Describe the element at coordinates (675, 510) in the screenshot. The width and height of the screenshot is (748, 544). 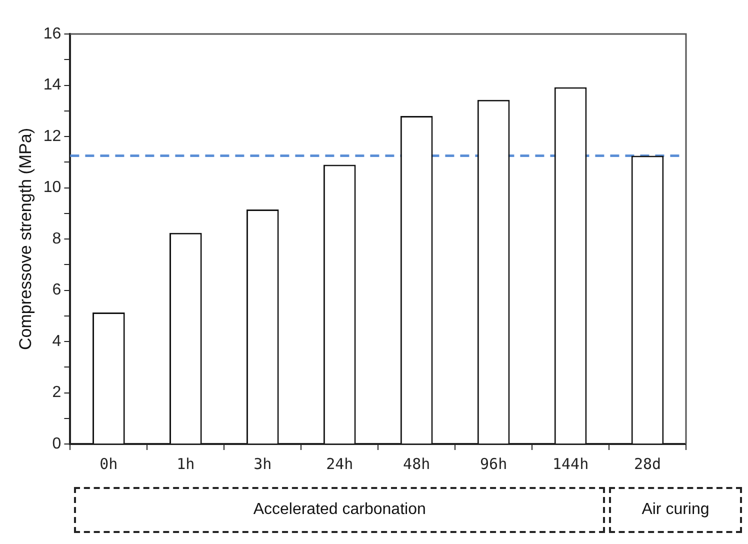
I see `group-box: Air curing` at that location.